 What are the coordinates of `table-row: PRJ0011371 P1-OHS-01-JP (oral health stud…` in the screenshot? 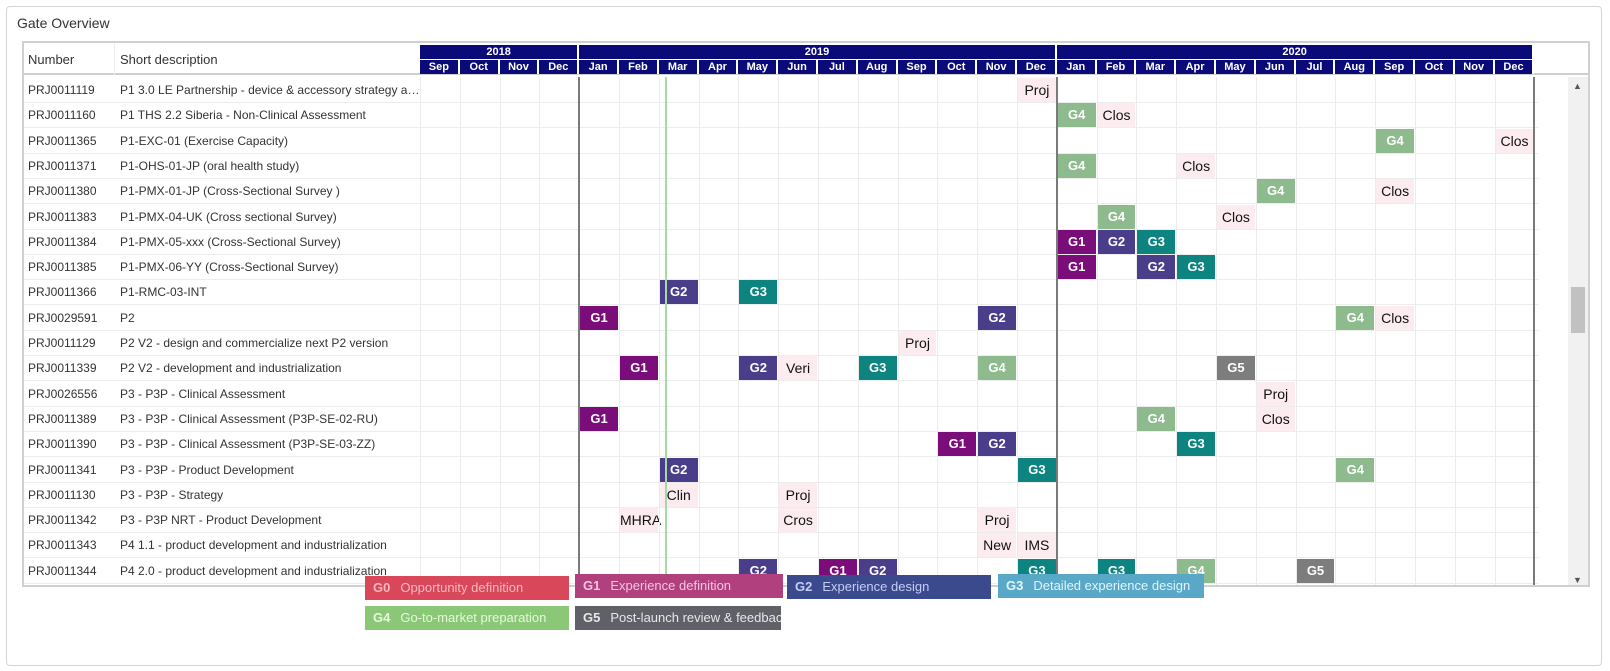 It's located at (781, 166).